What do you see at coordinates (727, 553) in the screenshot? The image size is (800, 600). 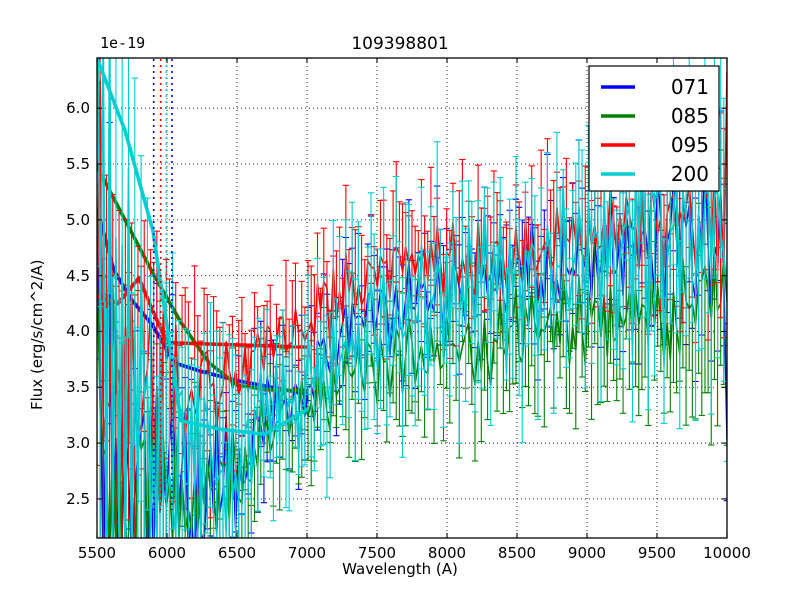 I see `x-tick-10000: 10000` at bounding box center [727, 553].